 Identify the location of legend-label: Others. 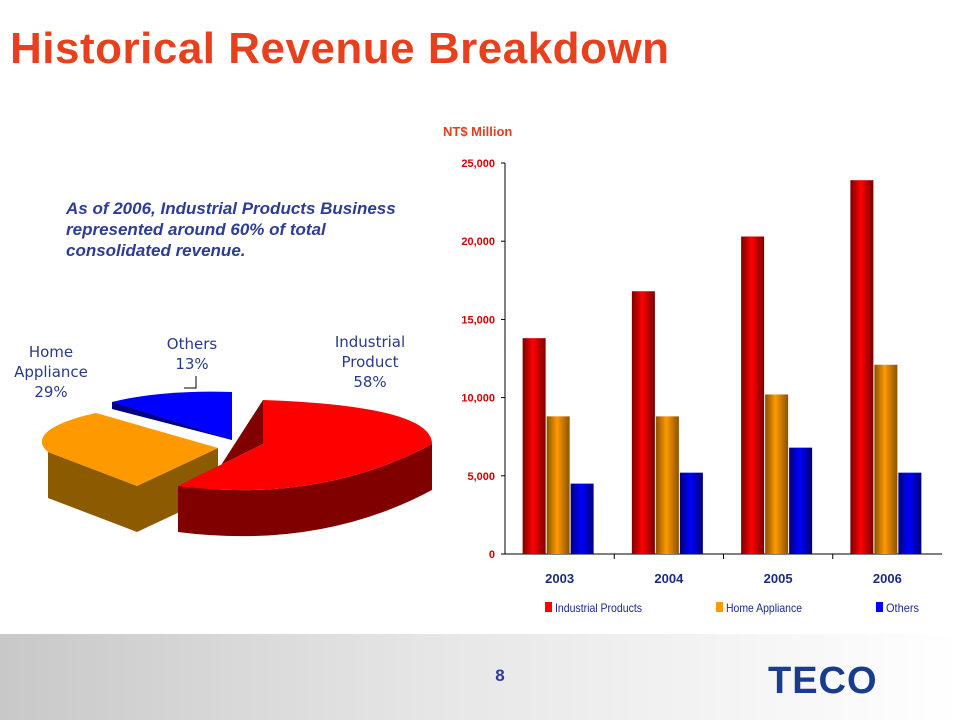
(902, 608).